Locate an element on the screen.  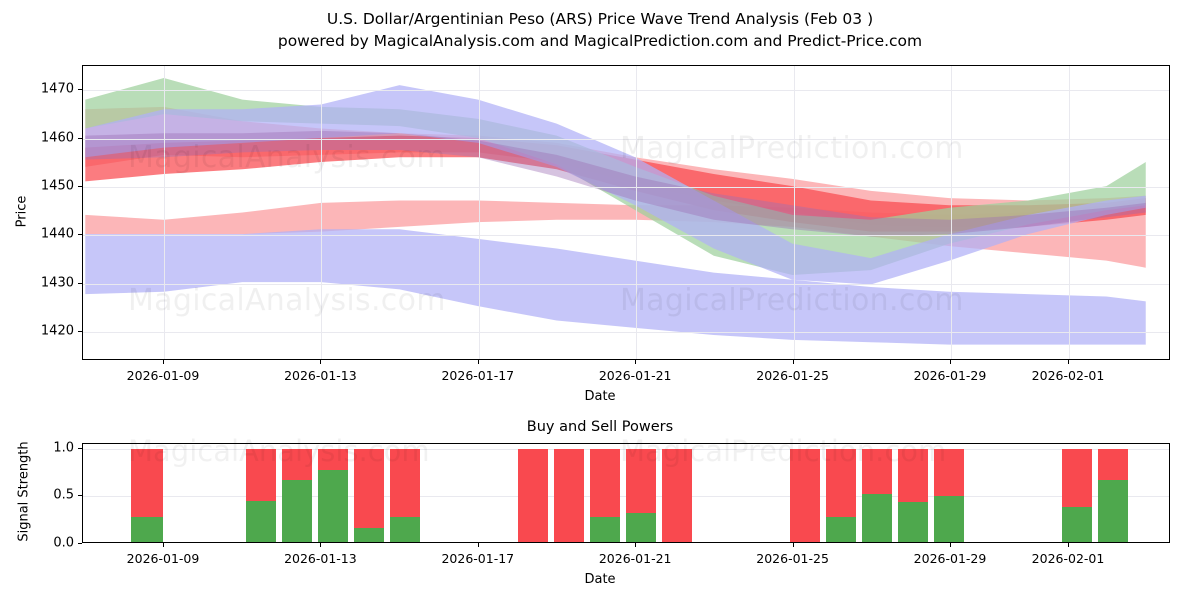
signal-x-tick-label: 2026-01-29 is located at coordinates (950, 558).